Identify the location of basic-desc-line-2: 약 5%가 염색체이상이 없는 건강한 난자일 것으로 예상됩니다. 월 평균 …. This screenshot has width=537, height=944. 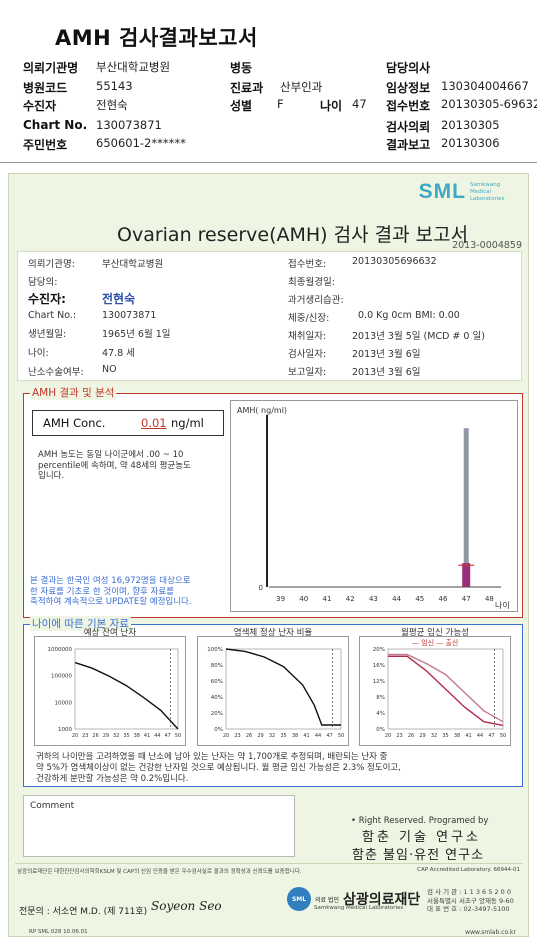
(218, 768).